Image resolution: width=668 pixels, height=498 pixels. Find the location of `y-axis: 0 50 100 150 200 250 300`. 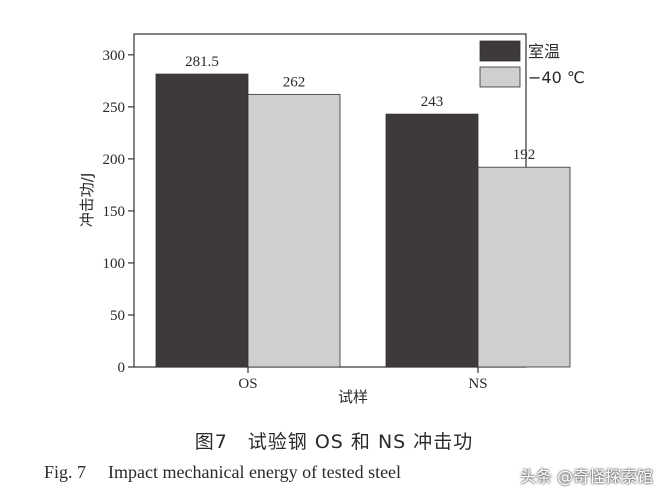

y-axis: 0 50 100 150 200 250 300 is located at coordinates (118, 212).